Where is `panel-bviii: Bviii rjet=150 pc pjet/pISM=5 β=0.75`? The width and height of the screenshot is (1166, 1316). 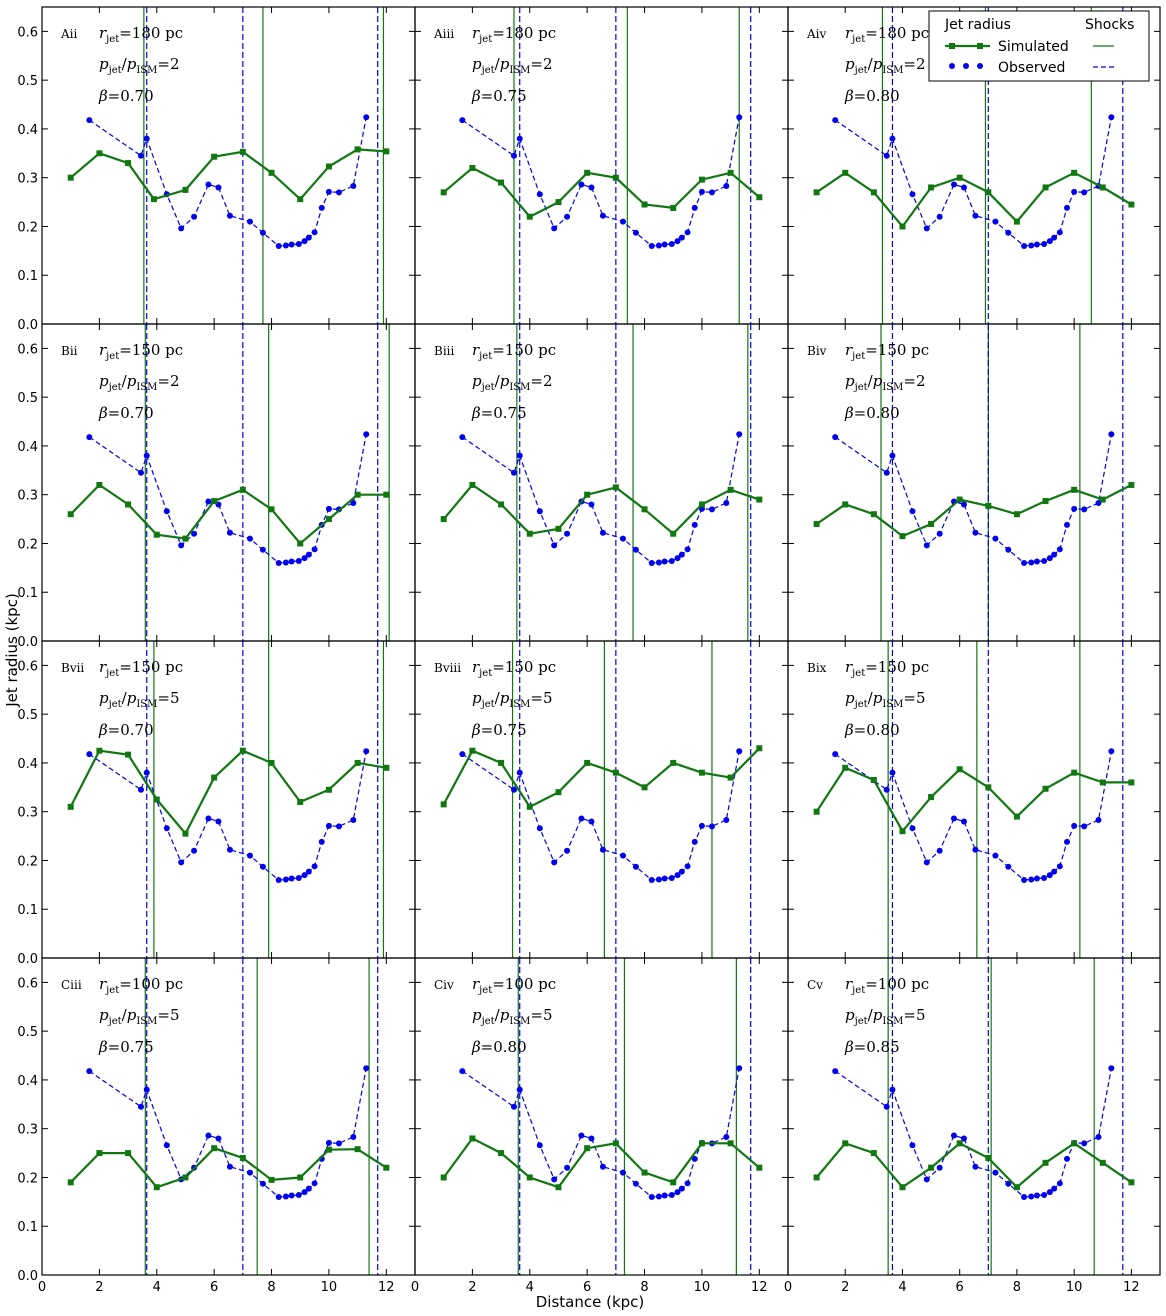 panel-bviii: Bviii rjet=150 pc pjet/pISM=5 β=0.75 is located at coordinates (601, 800).